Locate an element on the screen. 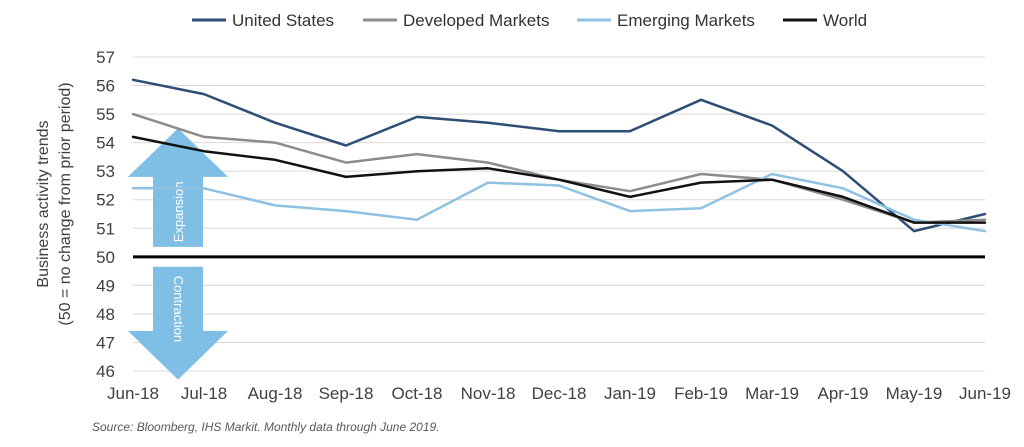 The height and width of the screenshot is (447, 1024). y-tick-label: 51 is located at coordinates (105, 228).